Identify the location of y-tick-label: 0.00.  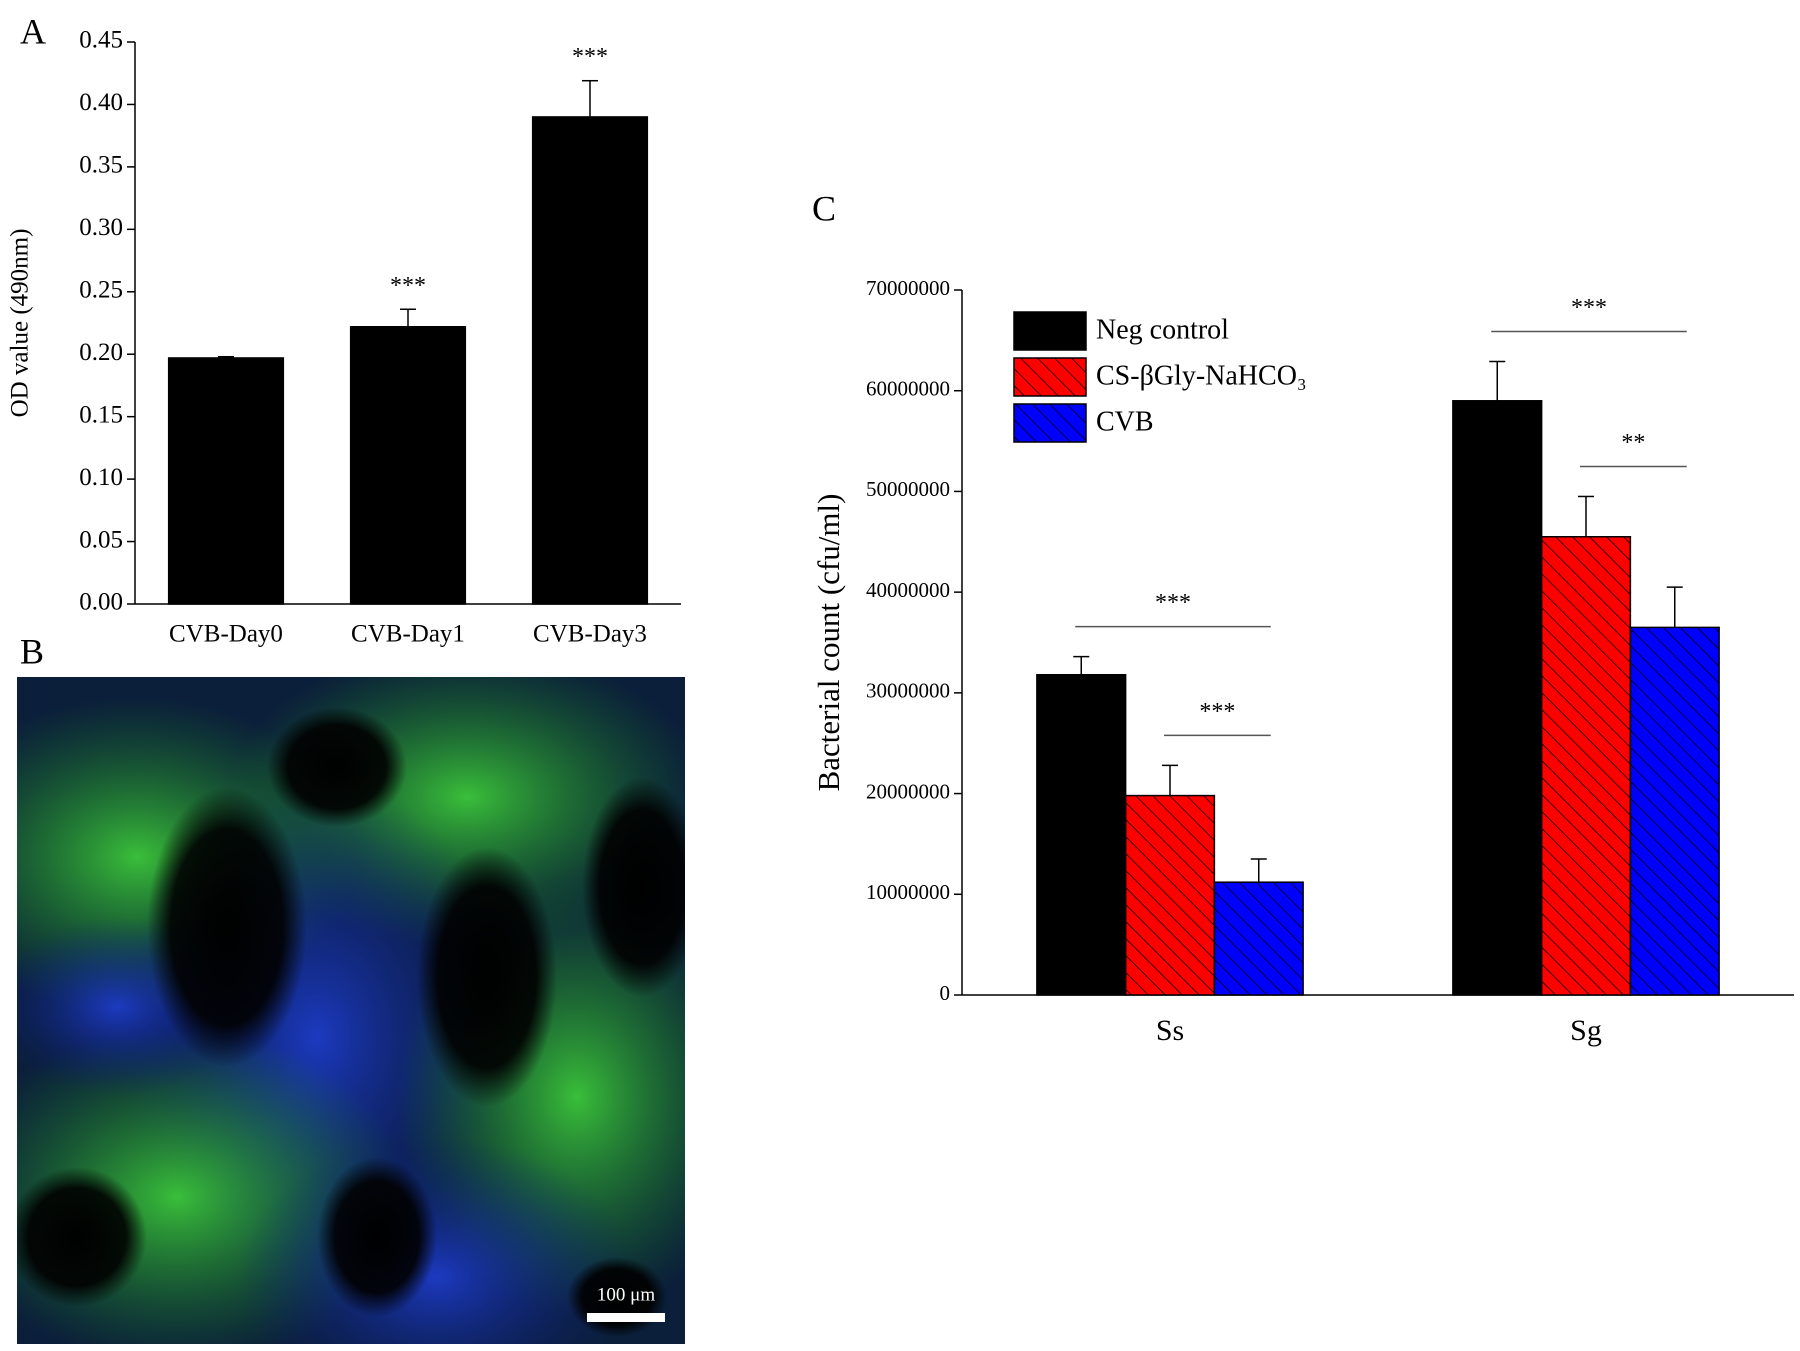
(101, 602).